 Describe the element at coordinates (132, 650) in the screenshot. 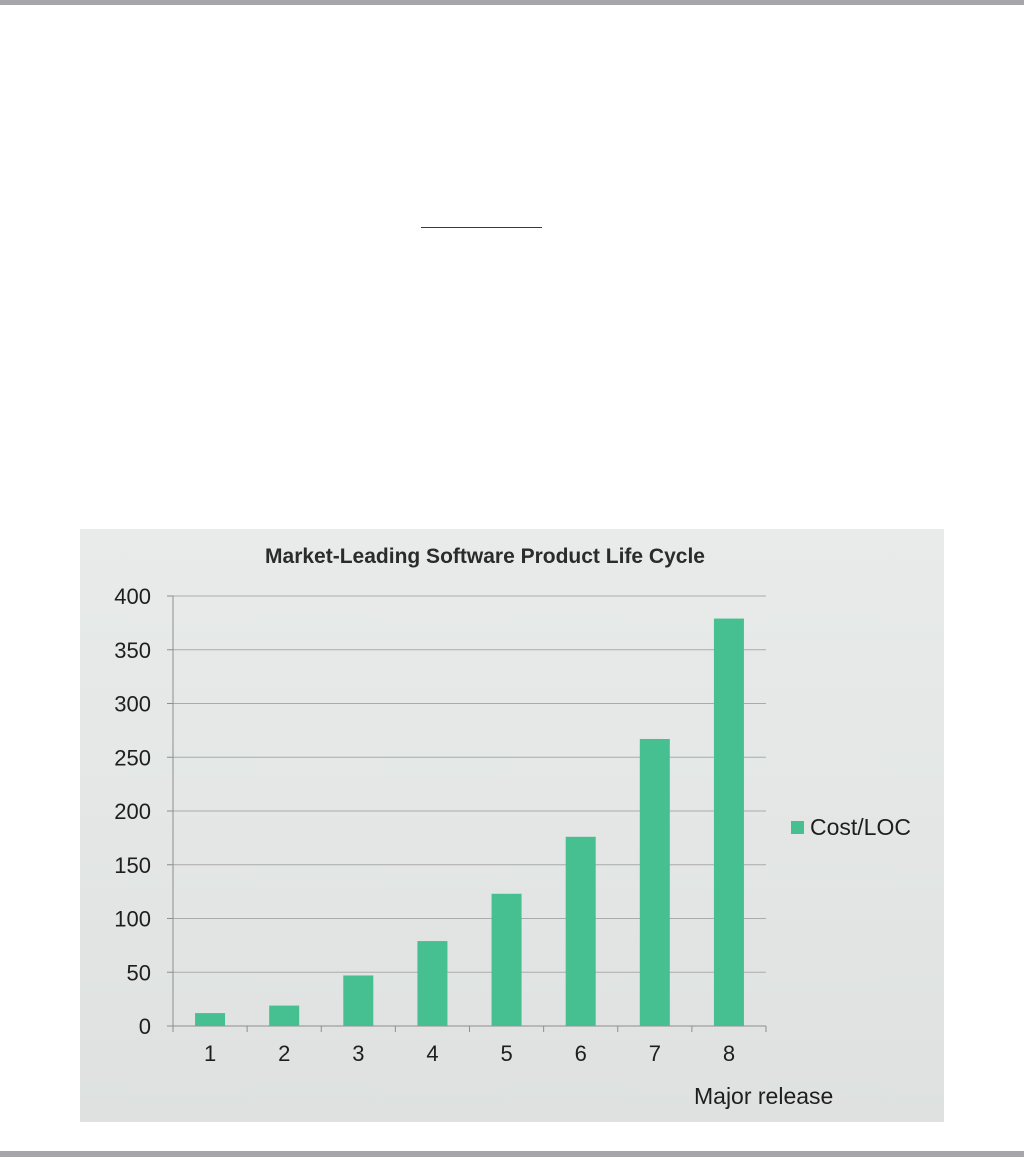

I see `y-tick-label: 350` at that location.